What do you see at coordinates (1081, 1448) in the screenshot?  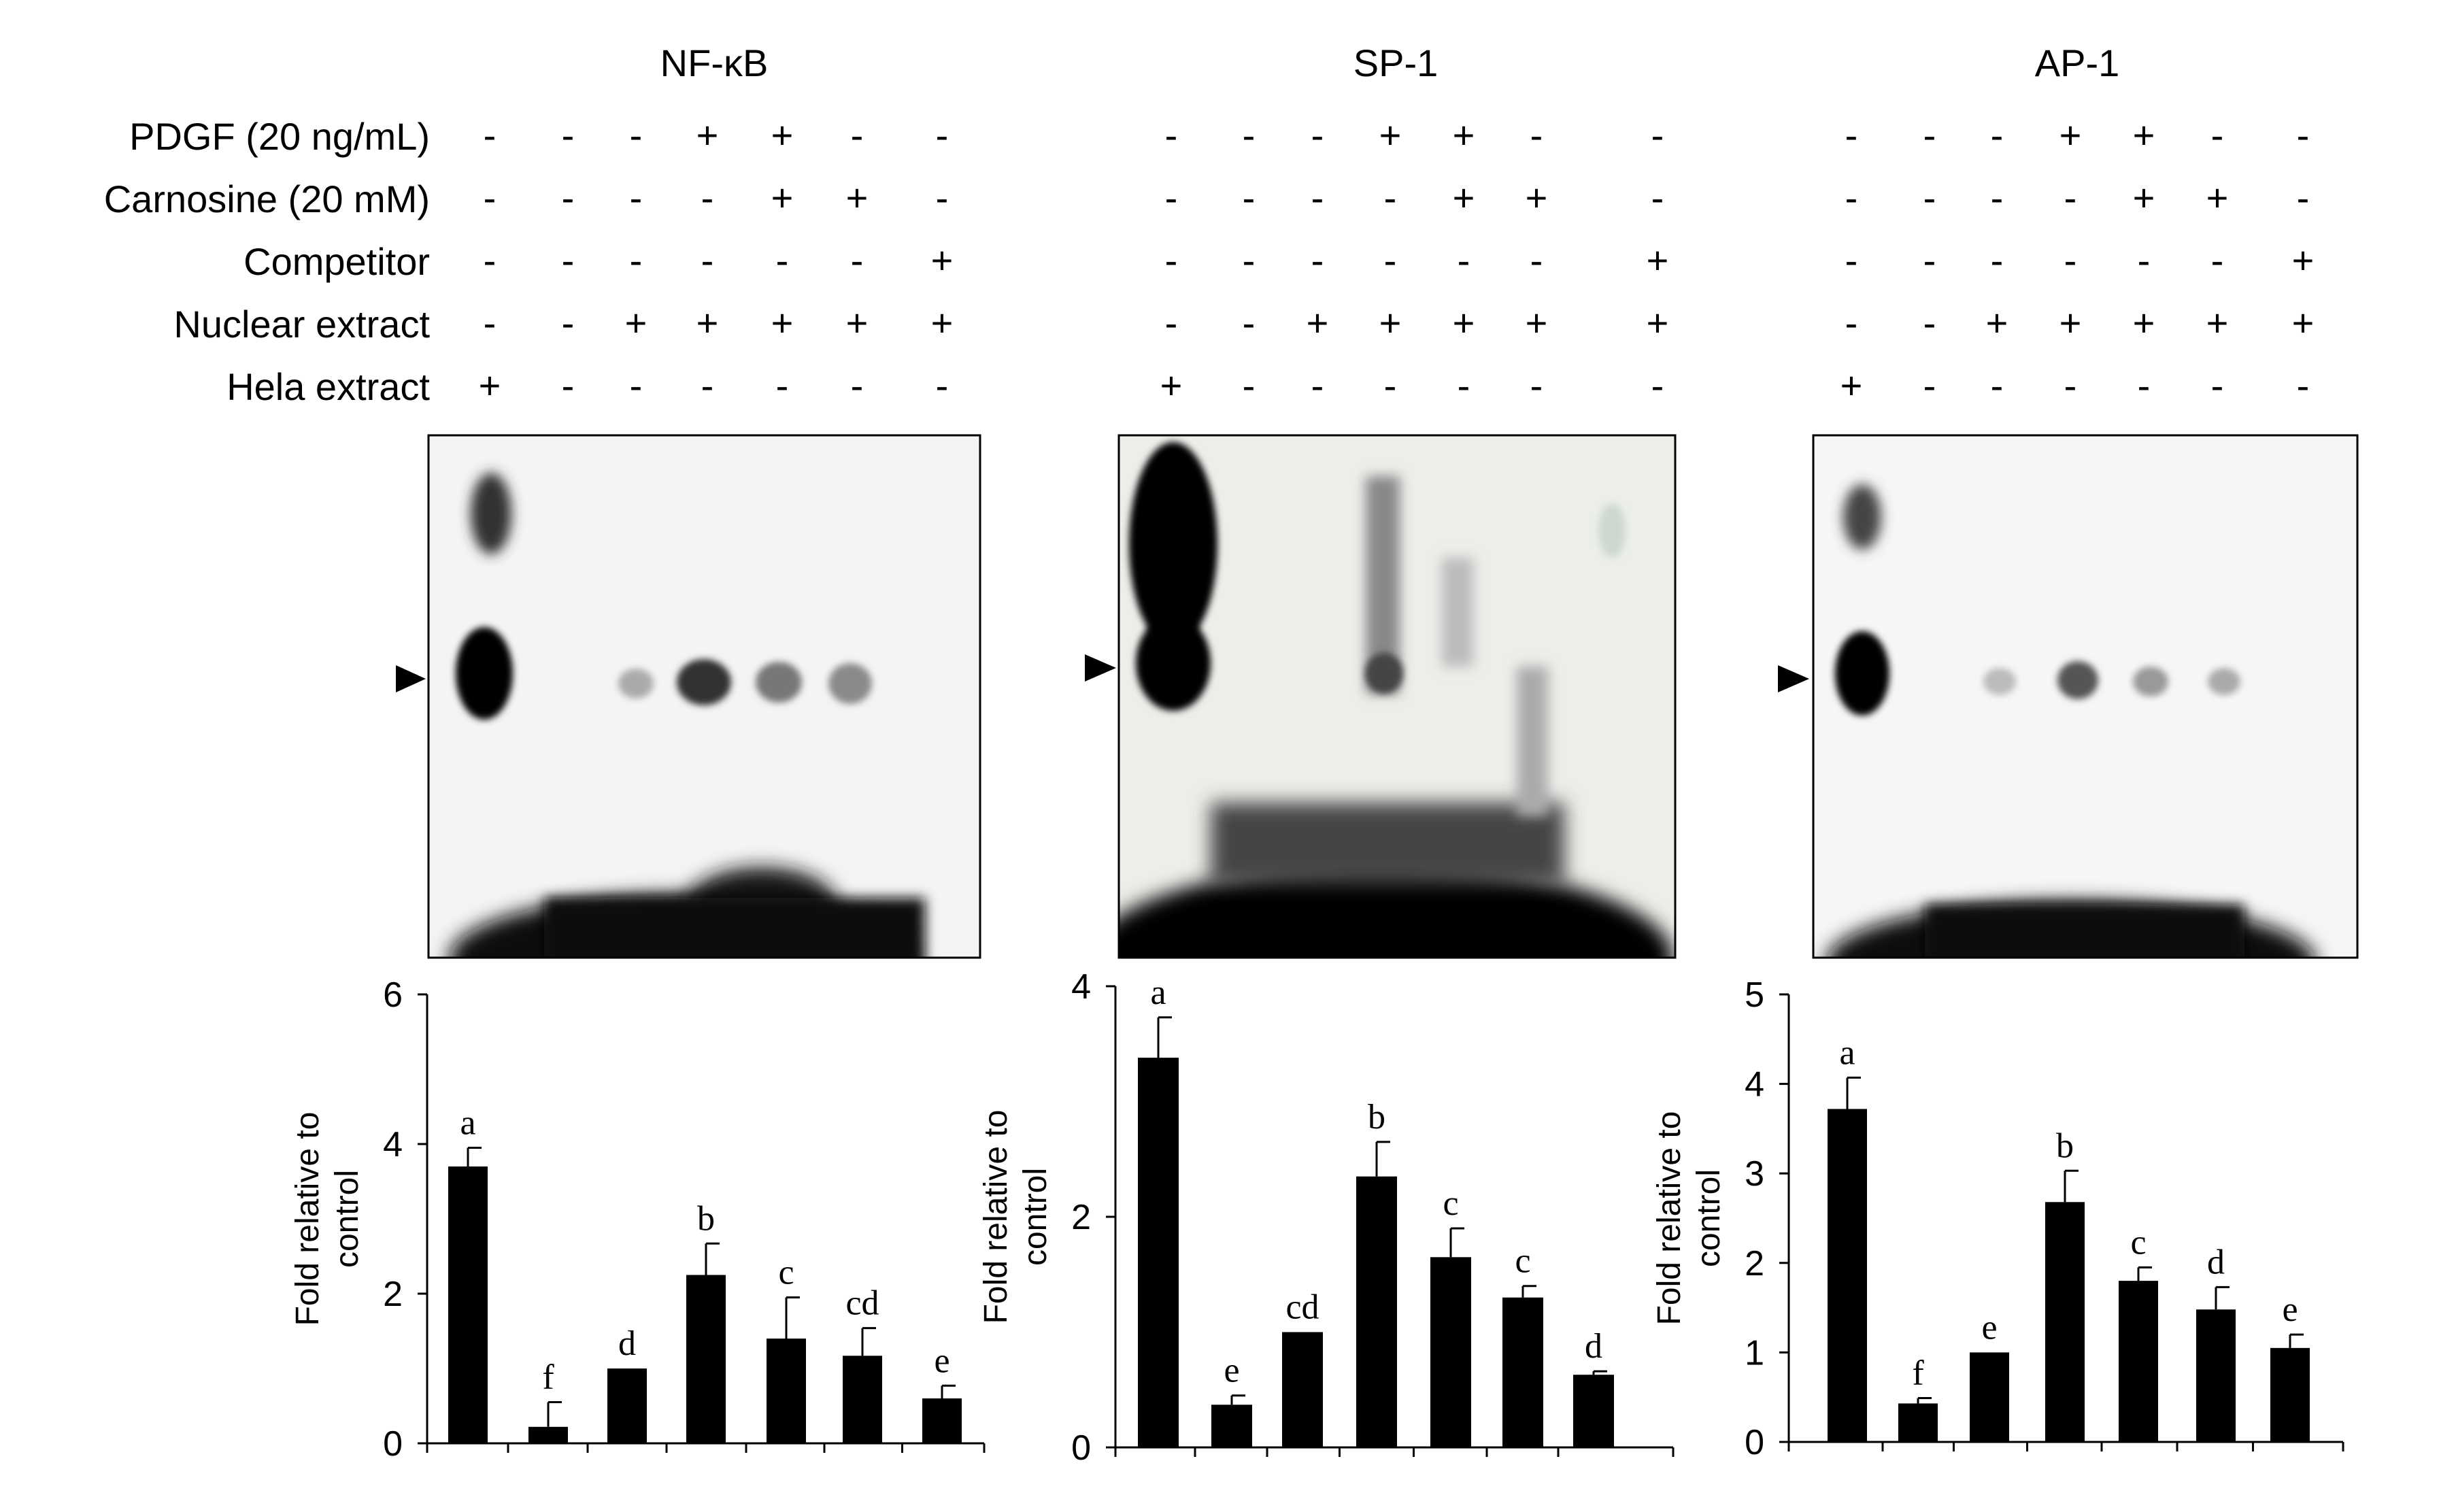 I see `y-tick-label: 0` at bounding box center [1081, 1448].